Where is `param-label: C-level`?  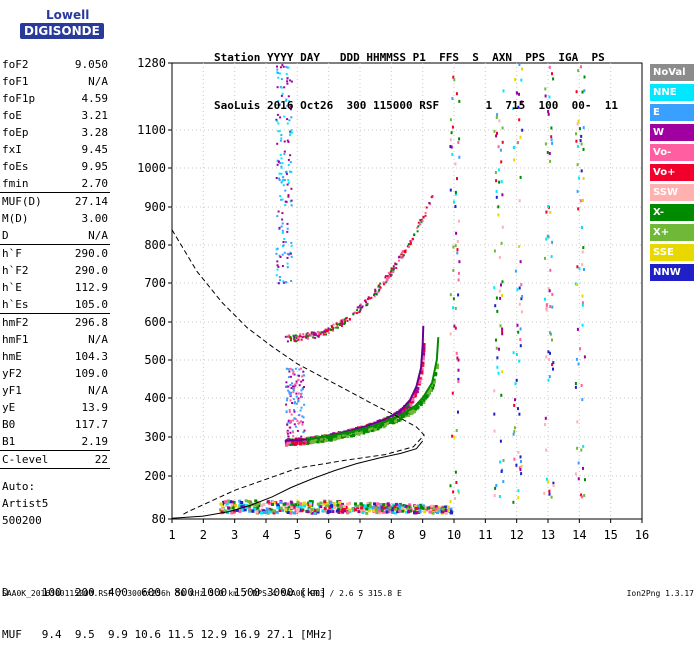
param-label: C-level is located at coordinates (25, 459).